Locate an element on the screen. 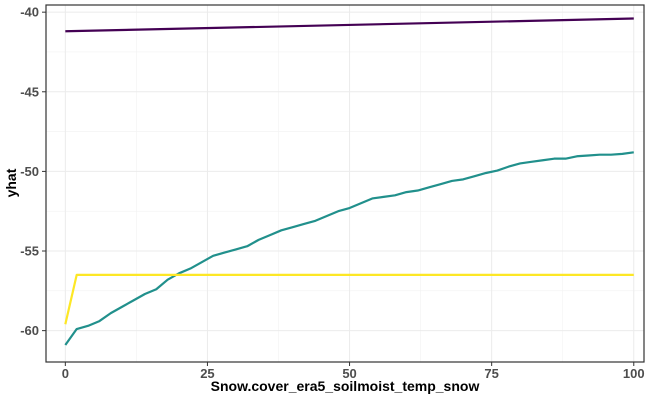  x-tick-label: 50 is located at coordinates (349, 373).